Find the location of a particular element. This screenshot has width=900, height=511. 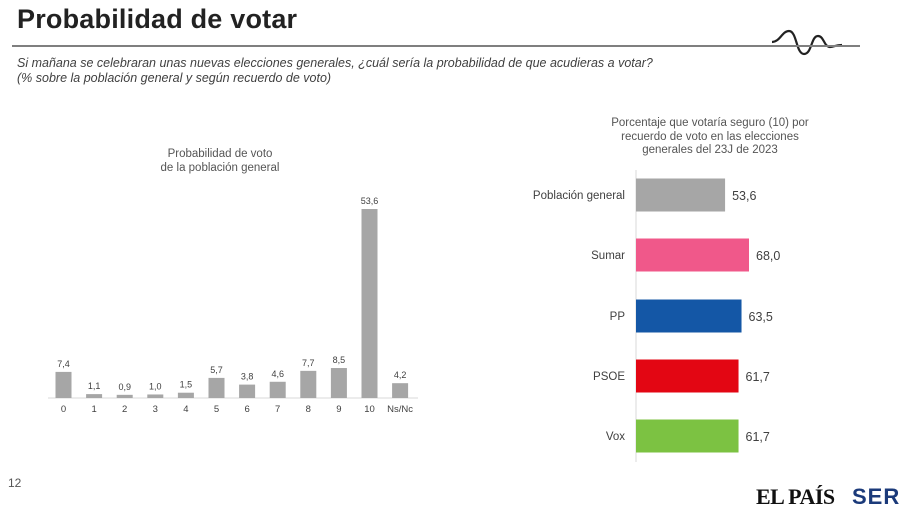

x-tick-label: 2 is located at coordinates (124, 409).